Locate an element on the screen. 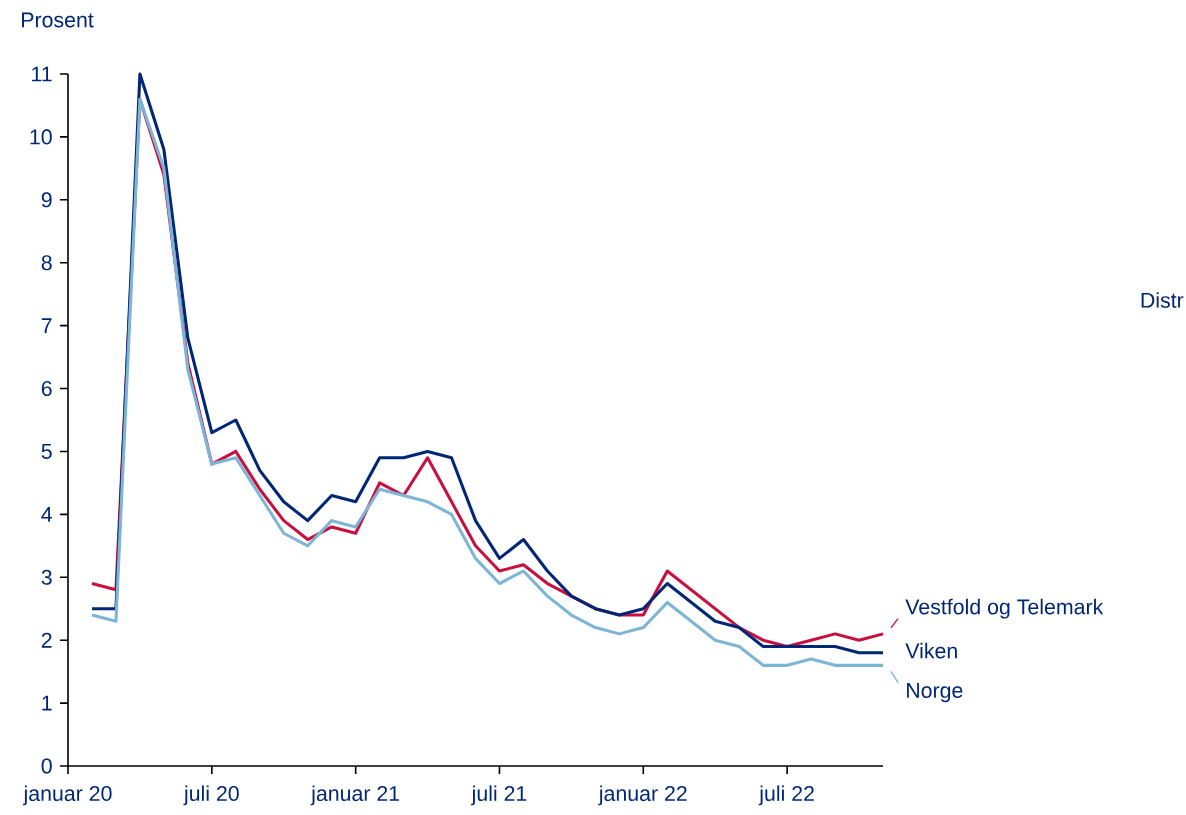 This screenshot has width=1186, height=815. y-tick-label: 8 is located at coordinates (46, 263).